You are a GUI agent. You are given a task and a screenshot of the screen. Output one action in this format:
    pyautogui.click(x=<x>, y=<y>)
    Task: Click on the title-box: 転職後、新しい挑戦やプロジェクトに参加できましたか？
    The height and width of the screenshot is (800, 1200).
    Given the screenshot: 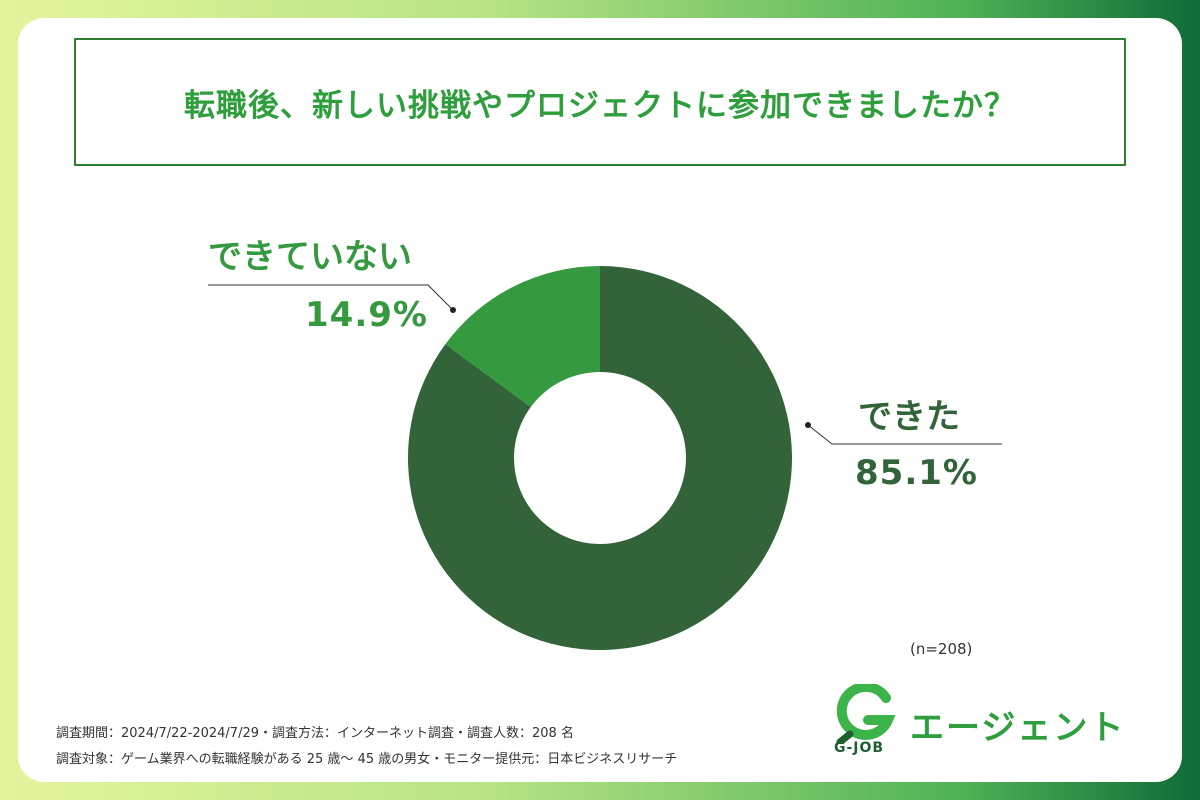 What is the action you would take?
    pyautogui.click(x=600, y=102)
    